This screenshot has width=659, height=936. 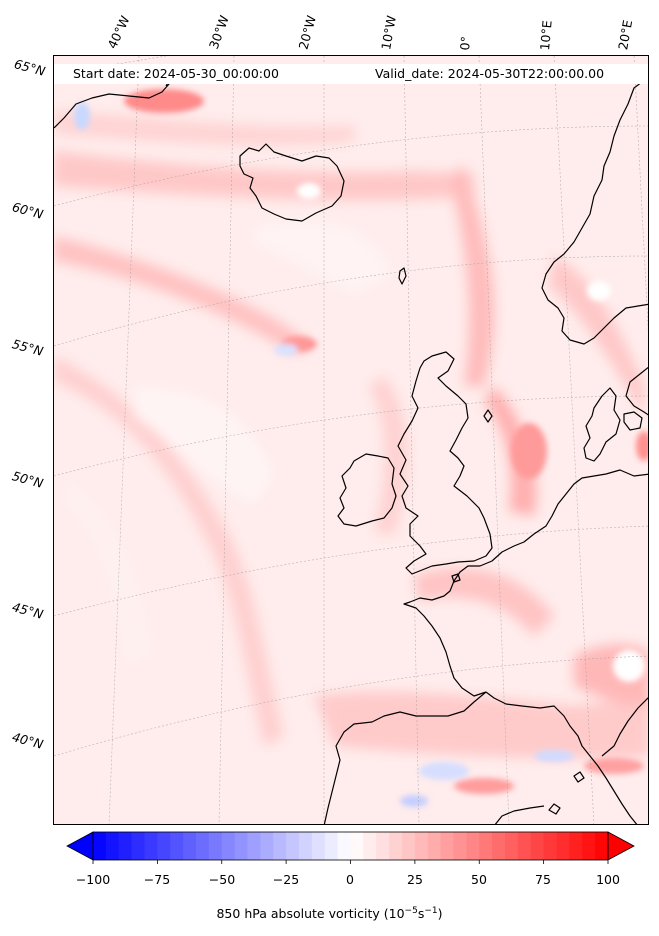 What do you see at coordinates (621, 846) in the screenshot?
I see `colorbar-extend-high` at bounding box center [621, 846].